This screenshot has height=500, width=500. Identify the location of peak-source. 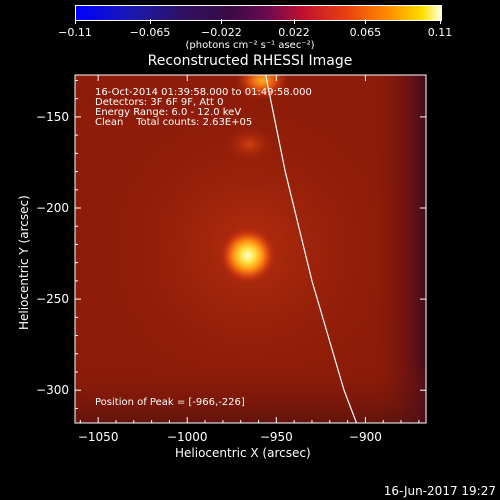
(247, 255).